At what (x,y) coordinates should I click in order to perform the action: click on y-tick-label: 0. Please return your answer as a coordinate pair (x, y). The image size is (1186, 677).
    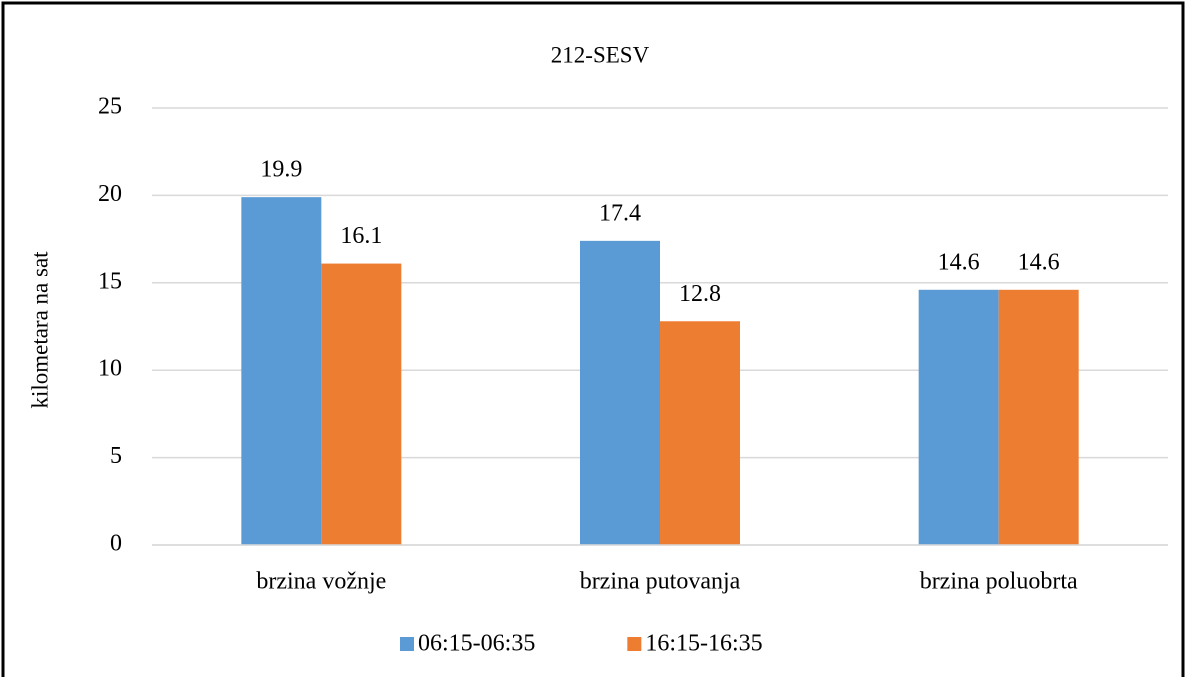
    Looking at the image, I should click on (116, 544).